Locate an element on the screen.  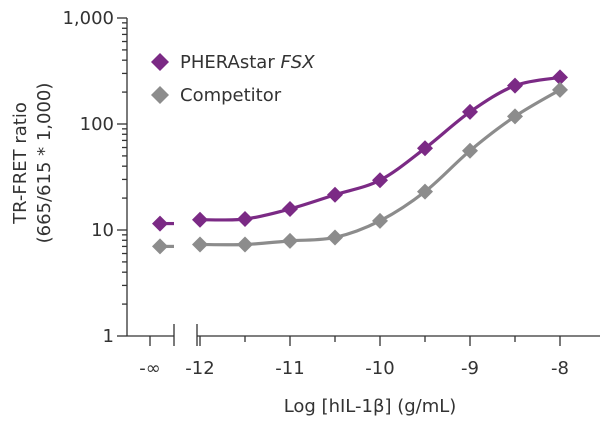
y-tick-label: 1 is located at coordinates (108, 336).